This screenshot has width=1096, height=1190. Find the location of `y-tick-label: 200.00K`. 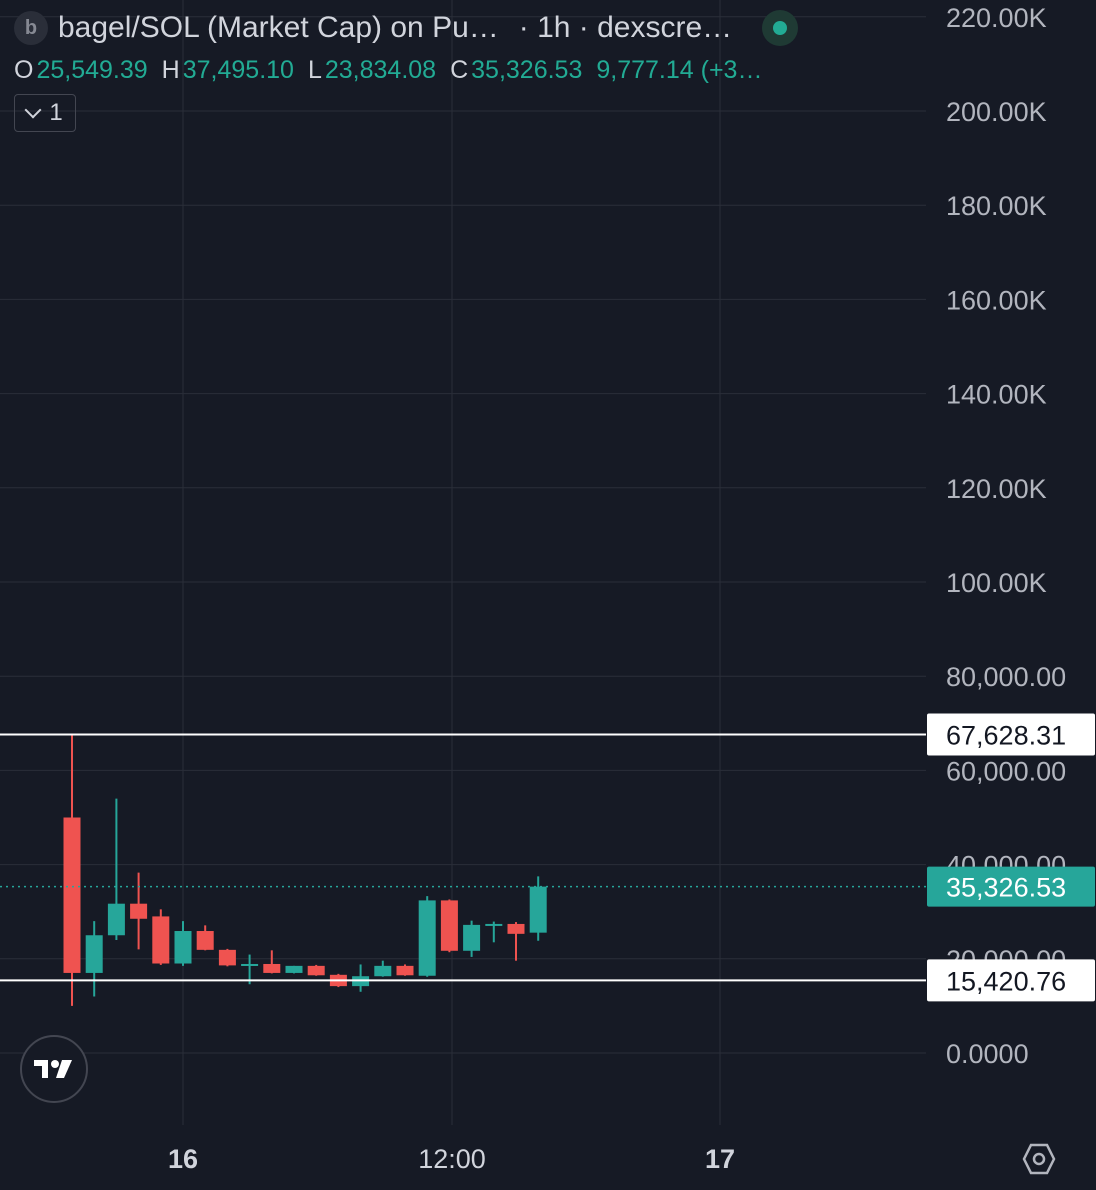

y-tick-label: 200.00K is located at coordinates (996, 112).